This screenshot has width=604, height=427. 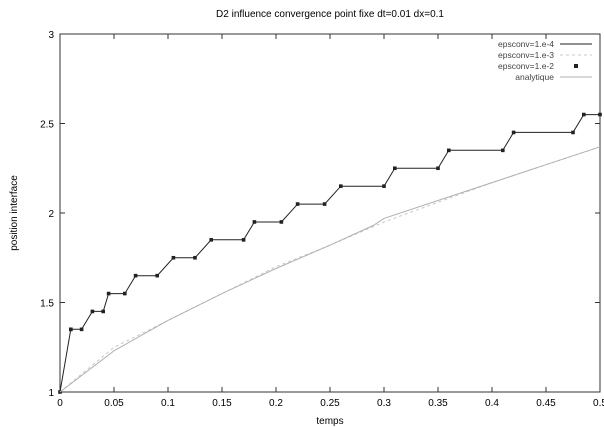 I want to click on legend-label: epsconv=1.e-3, so click(x=526, y=55).